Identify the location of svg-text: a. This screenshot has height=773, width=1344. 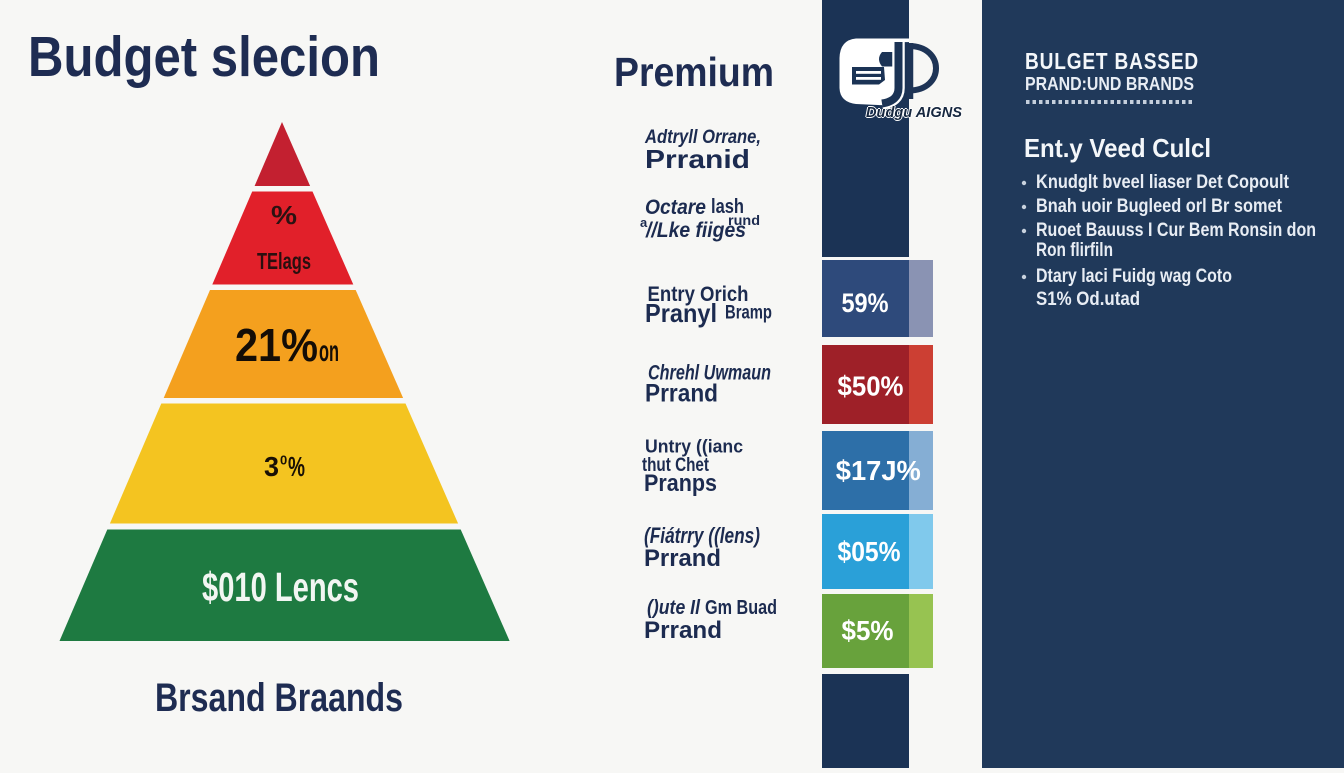
(644, 222).